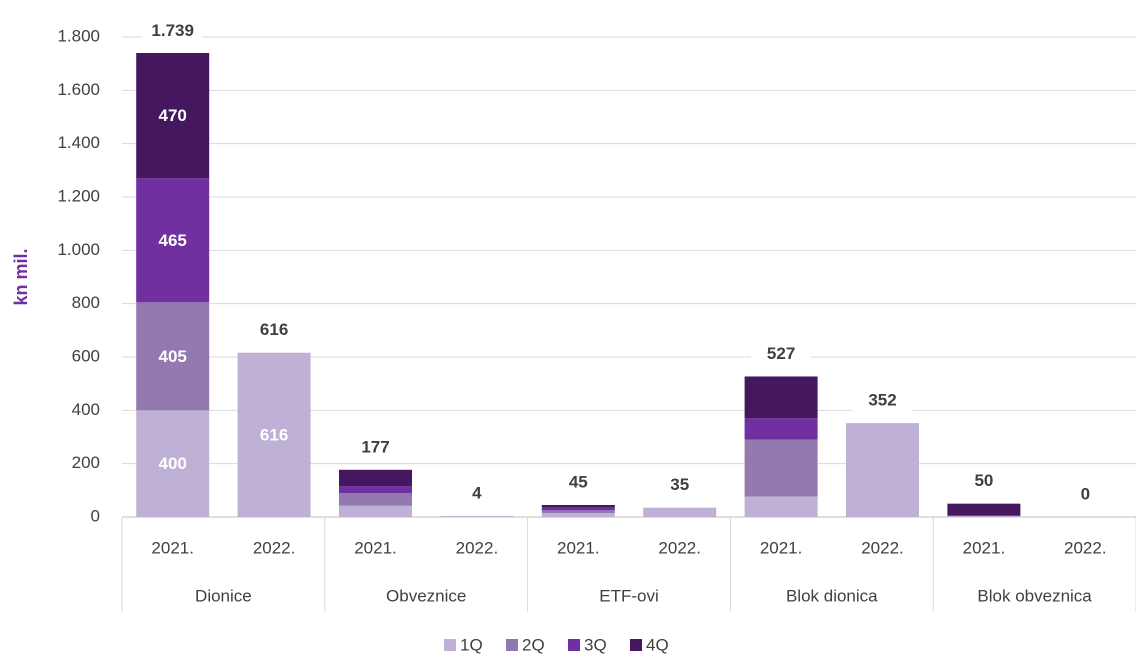  What do you see at coordinates (223, 595) in the screenshot?
I see `group-label: Dionice` at bounding box center [223, 595].